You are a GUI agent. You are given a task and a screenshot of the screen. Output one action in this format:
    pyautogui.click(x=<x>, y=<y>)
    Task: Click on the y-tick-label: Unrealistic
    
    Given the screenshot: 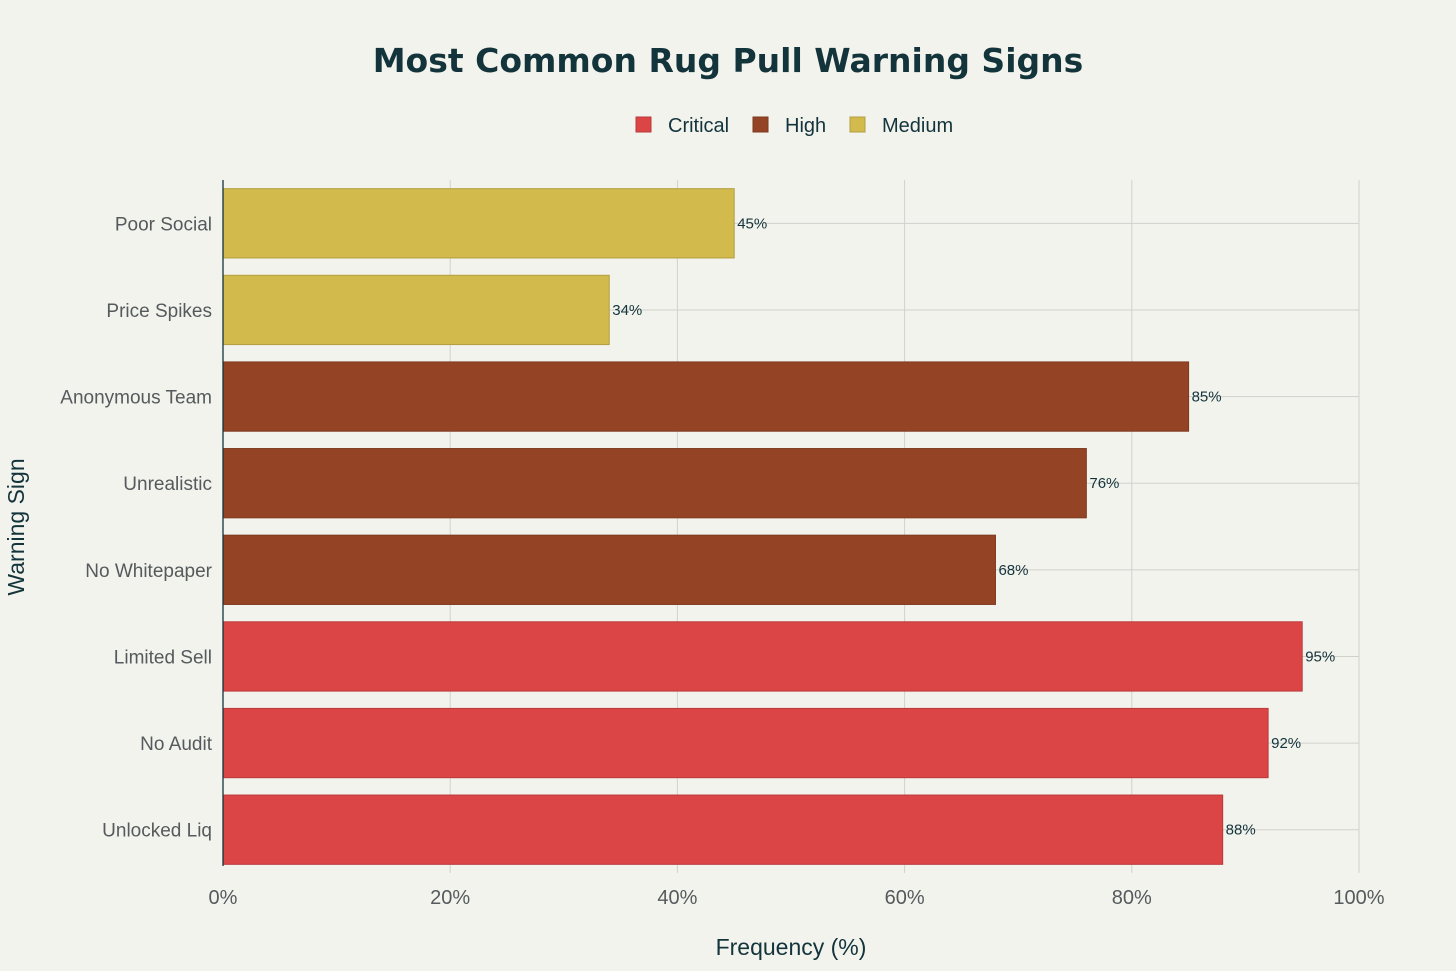 What is the action you would take?
    pyautogui.click(x=167, y=484)
    